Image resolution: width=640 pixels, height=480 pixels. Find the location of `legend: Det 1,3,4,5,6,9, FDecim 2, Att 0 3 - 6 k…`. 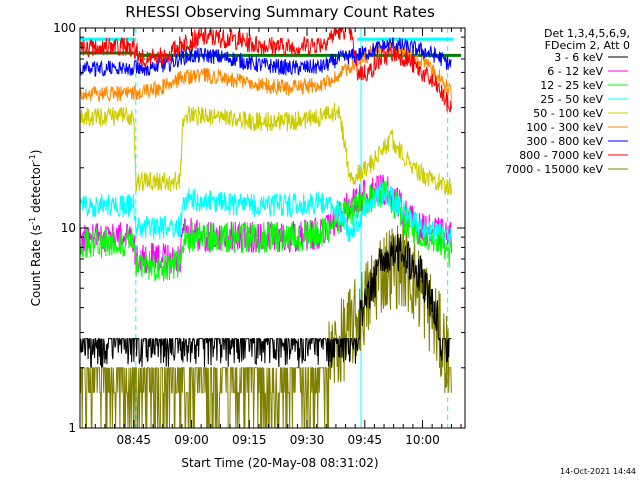

legend: Det 1,3,4,5,6,9, FDecim 2, Att 0 3 - 6 k… is located at coordinates (567, 101).